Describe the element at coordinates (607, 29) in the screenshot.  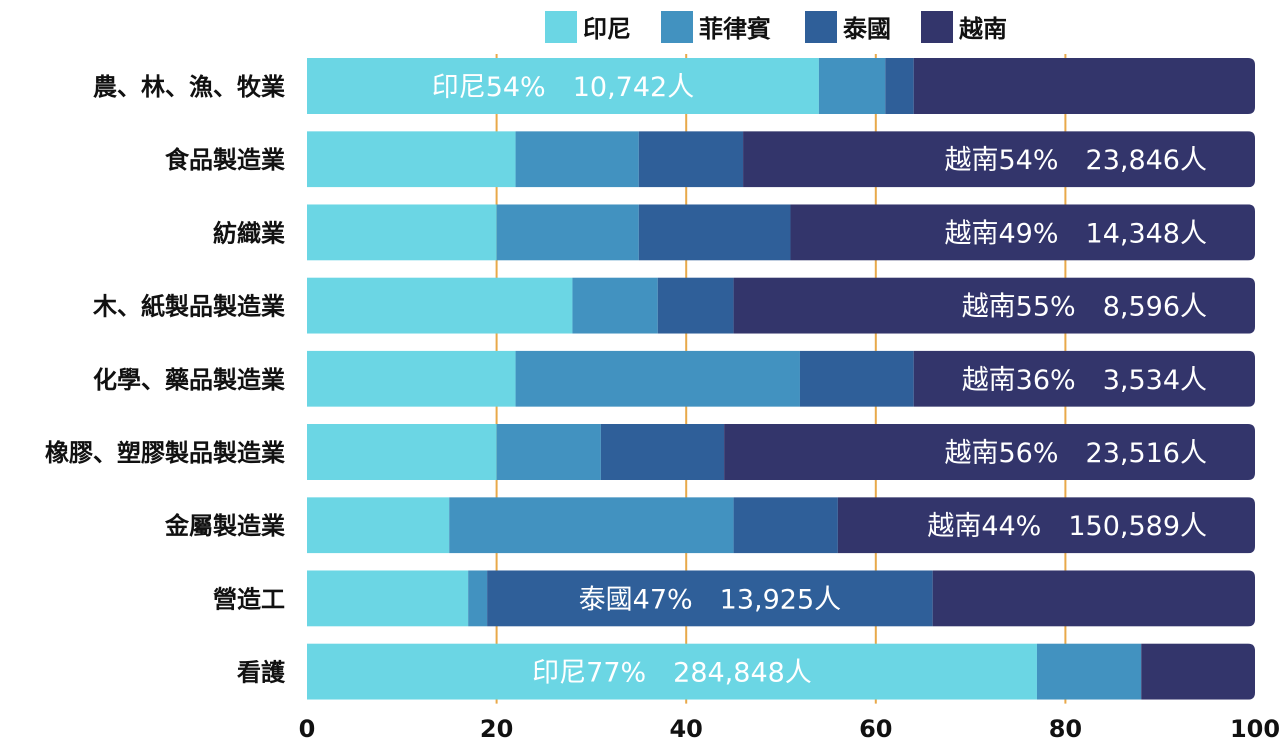
I see `legend-label: 印尼` at that location.